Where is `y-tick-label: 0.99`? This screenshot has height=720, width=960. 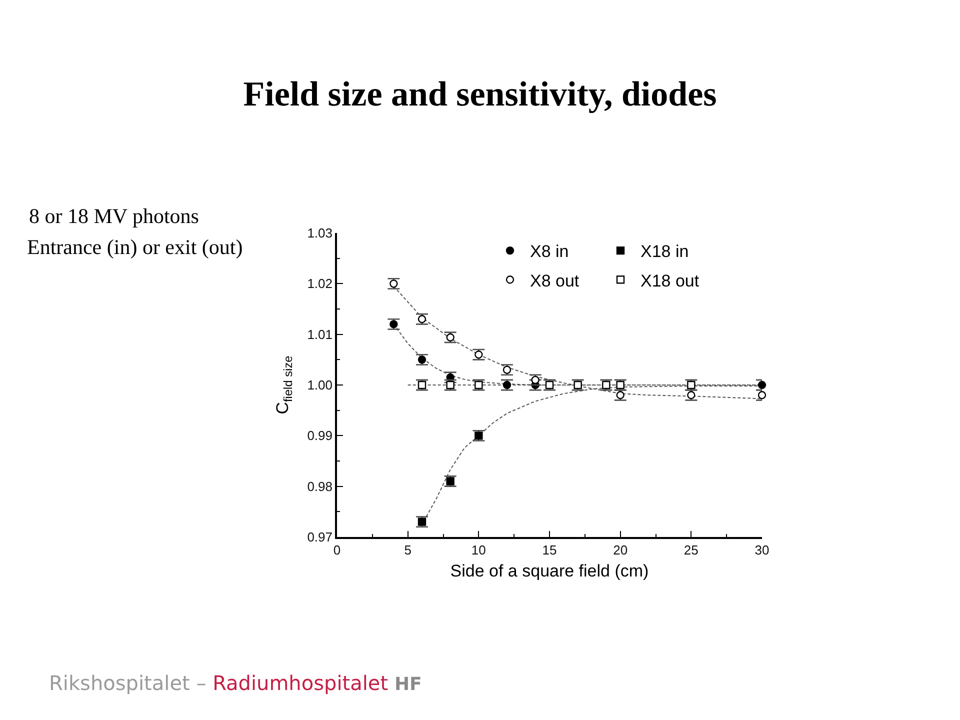 y-tick-label: 0.99 is located at coordinates (319, 436).